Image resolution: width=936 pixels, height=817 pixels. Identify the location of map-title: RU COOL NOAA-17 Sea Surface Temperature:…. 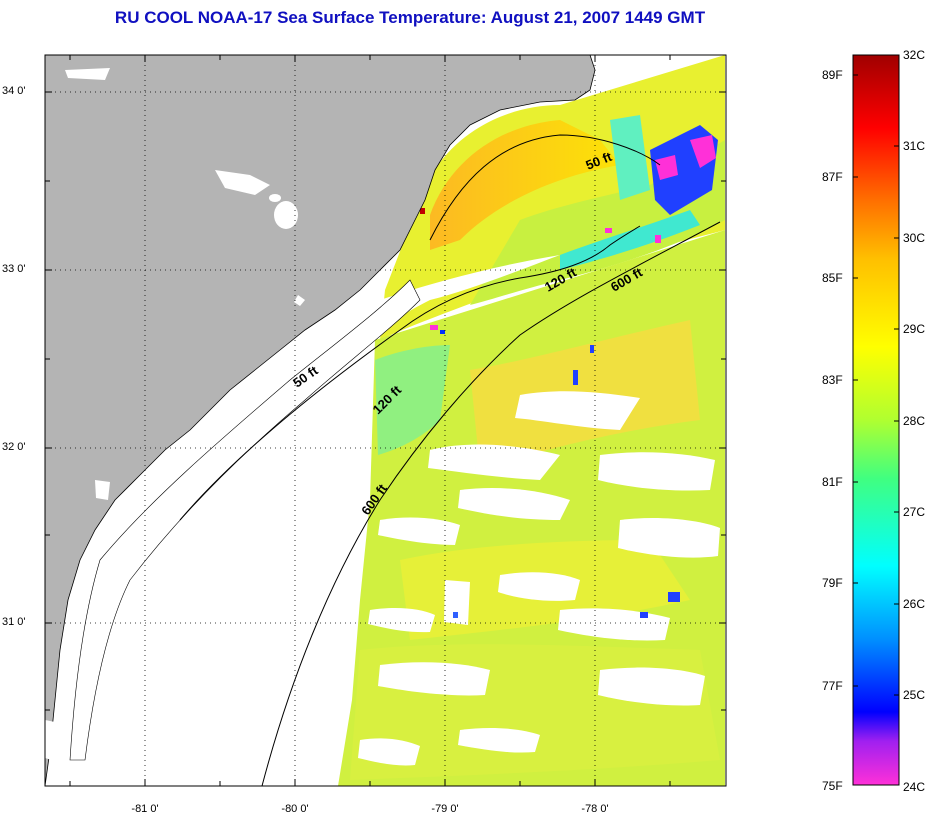
(410, 17).